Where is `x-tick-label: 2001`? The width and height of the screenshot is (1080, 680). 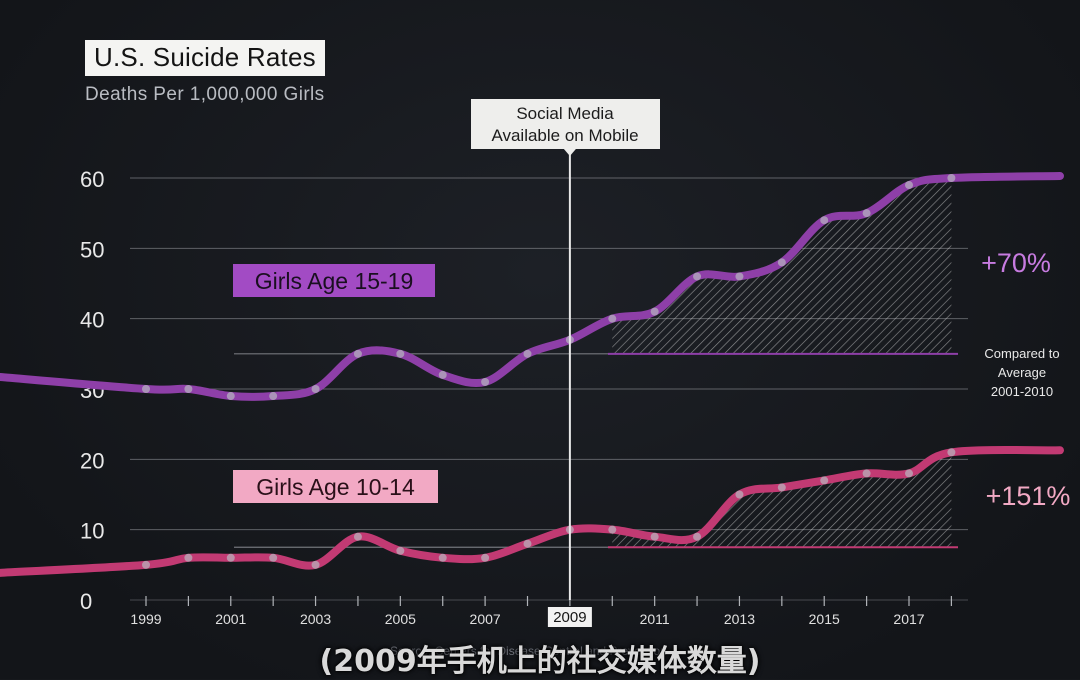 x-tick-label: 2001 is located at coordinates (230, 619).